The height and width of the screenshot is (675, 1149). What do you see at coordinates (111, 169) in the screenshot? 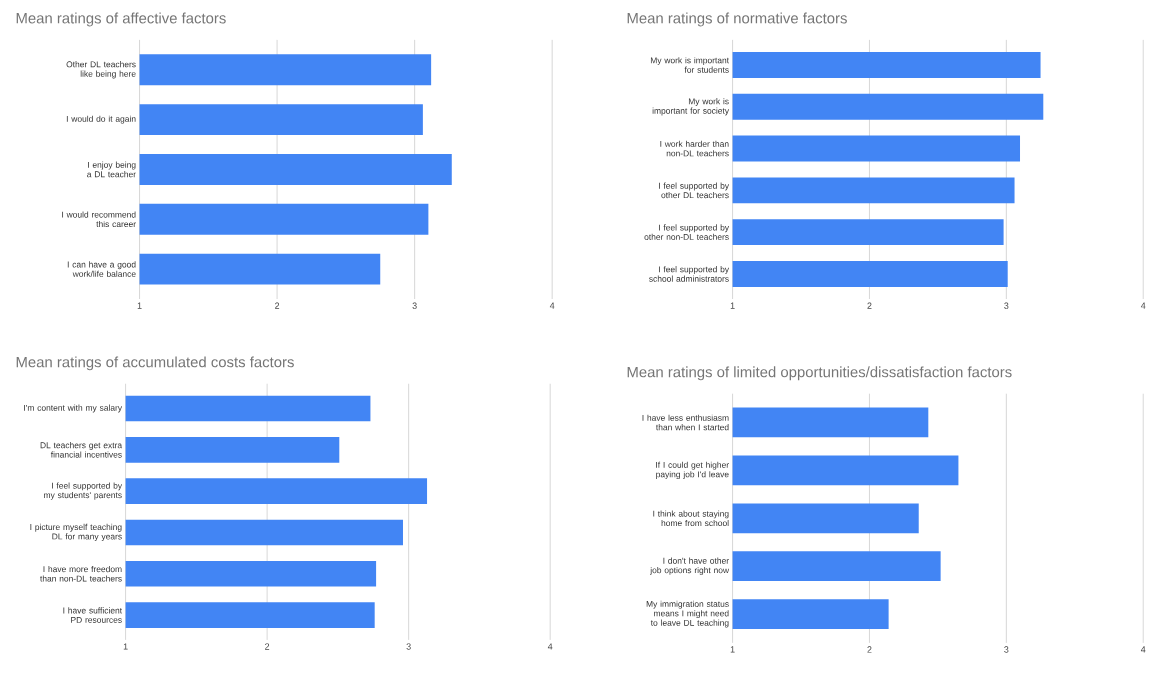
I see `y-tick-label: I enjoy being a DL teacher` at bounding box center [111, 169].